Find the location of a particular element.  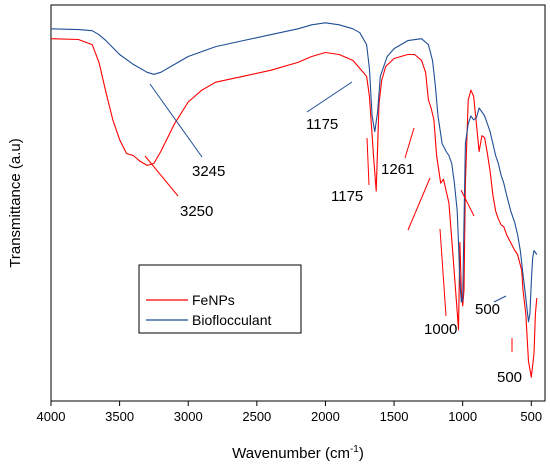

annotation-label-1175-3: 1175 is located at coordinates (347, 196).